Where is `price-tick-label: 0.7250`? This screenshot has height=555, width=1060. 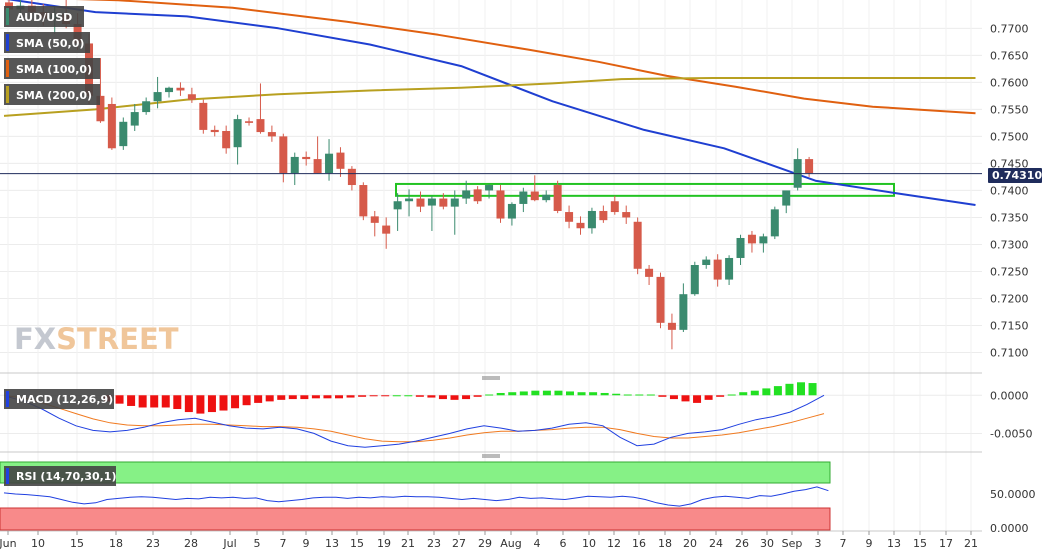
price-tick-label: 0.7250 is located at coordinates (1009, 271).